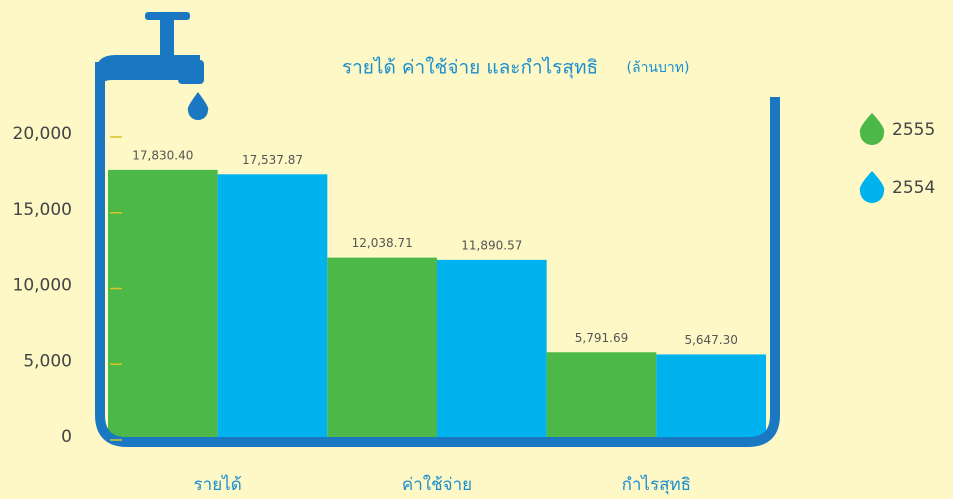 This screenshot has width=953, height=499. I want to click on y-tick-label: 10,000, so click(42, 286).